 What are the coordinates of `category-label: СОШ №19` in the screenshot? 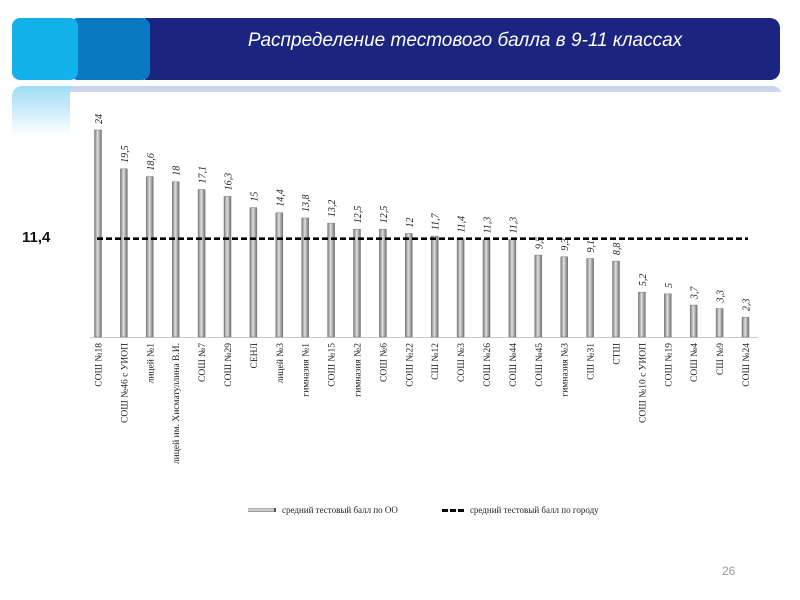 It's located at (669, 365).